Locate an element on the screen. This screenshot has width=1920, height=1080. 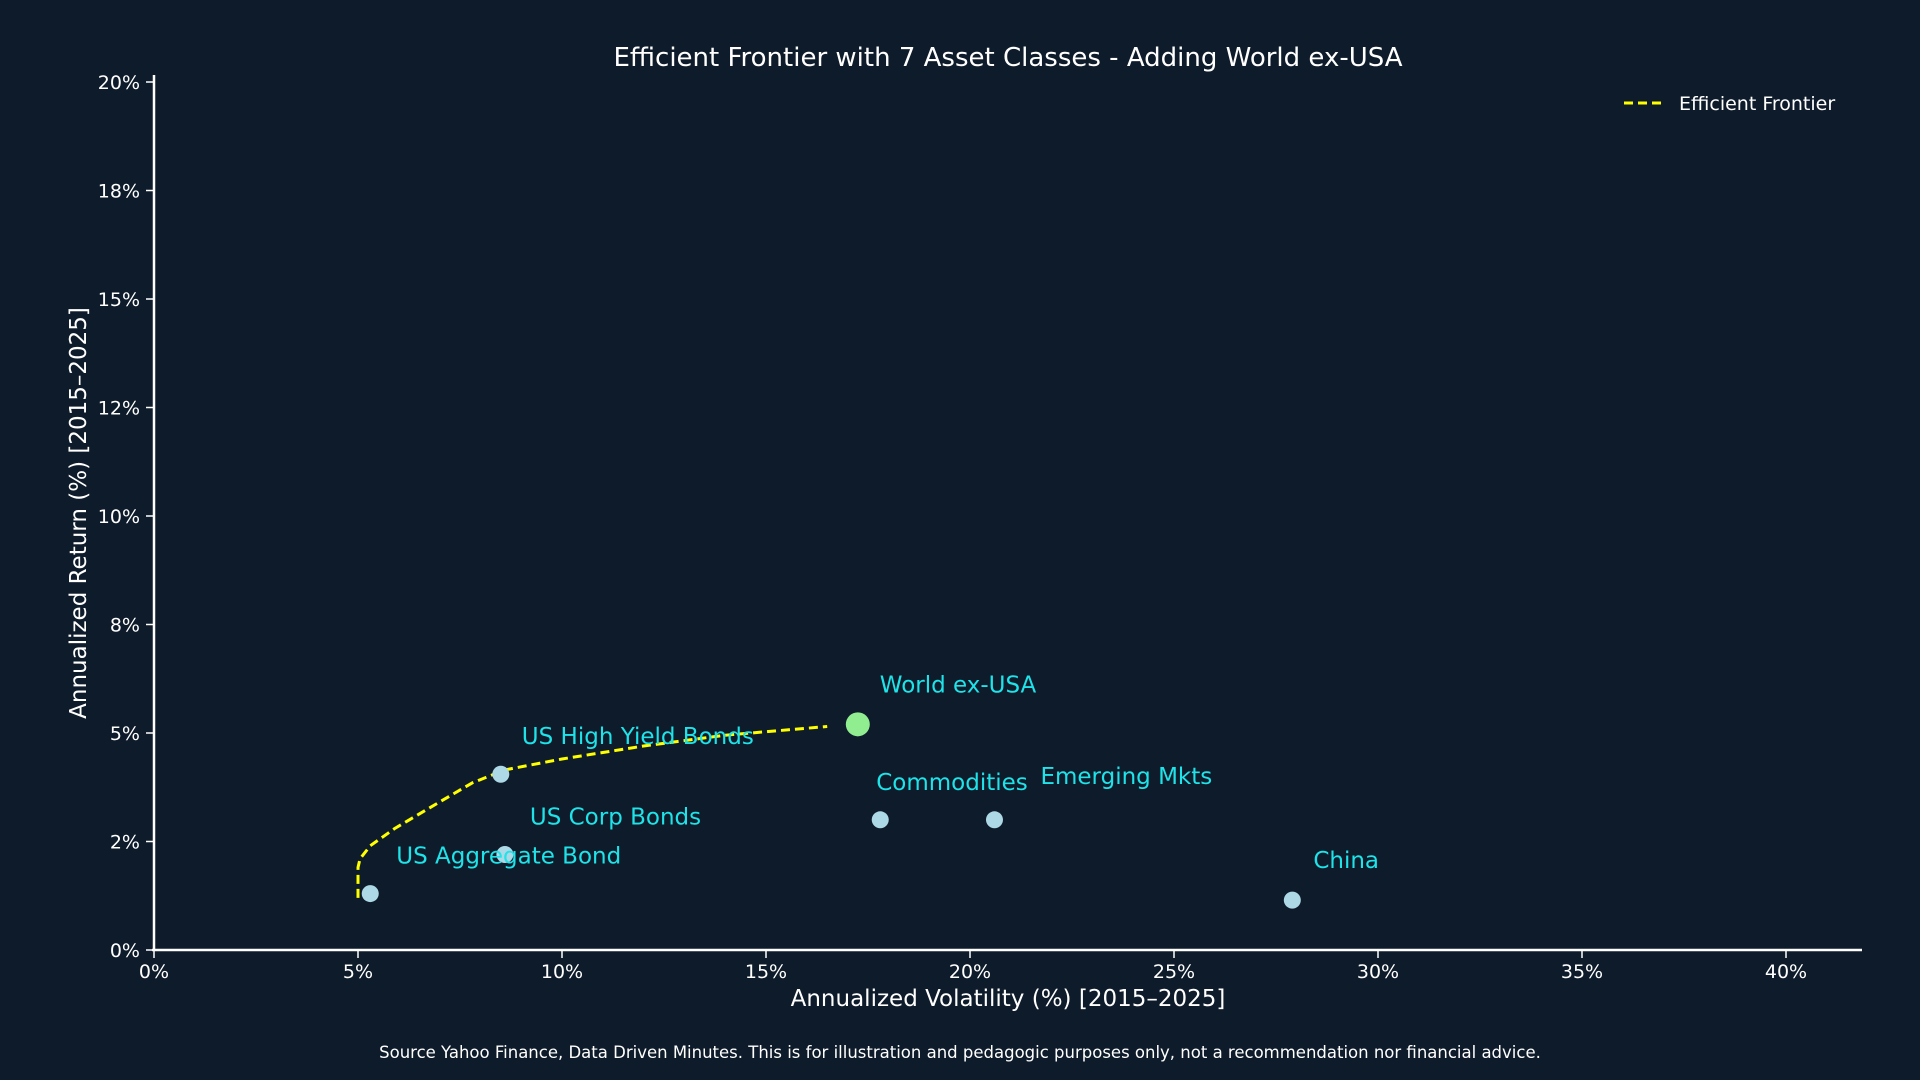
asset-points is located at coordinates (831, 810).